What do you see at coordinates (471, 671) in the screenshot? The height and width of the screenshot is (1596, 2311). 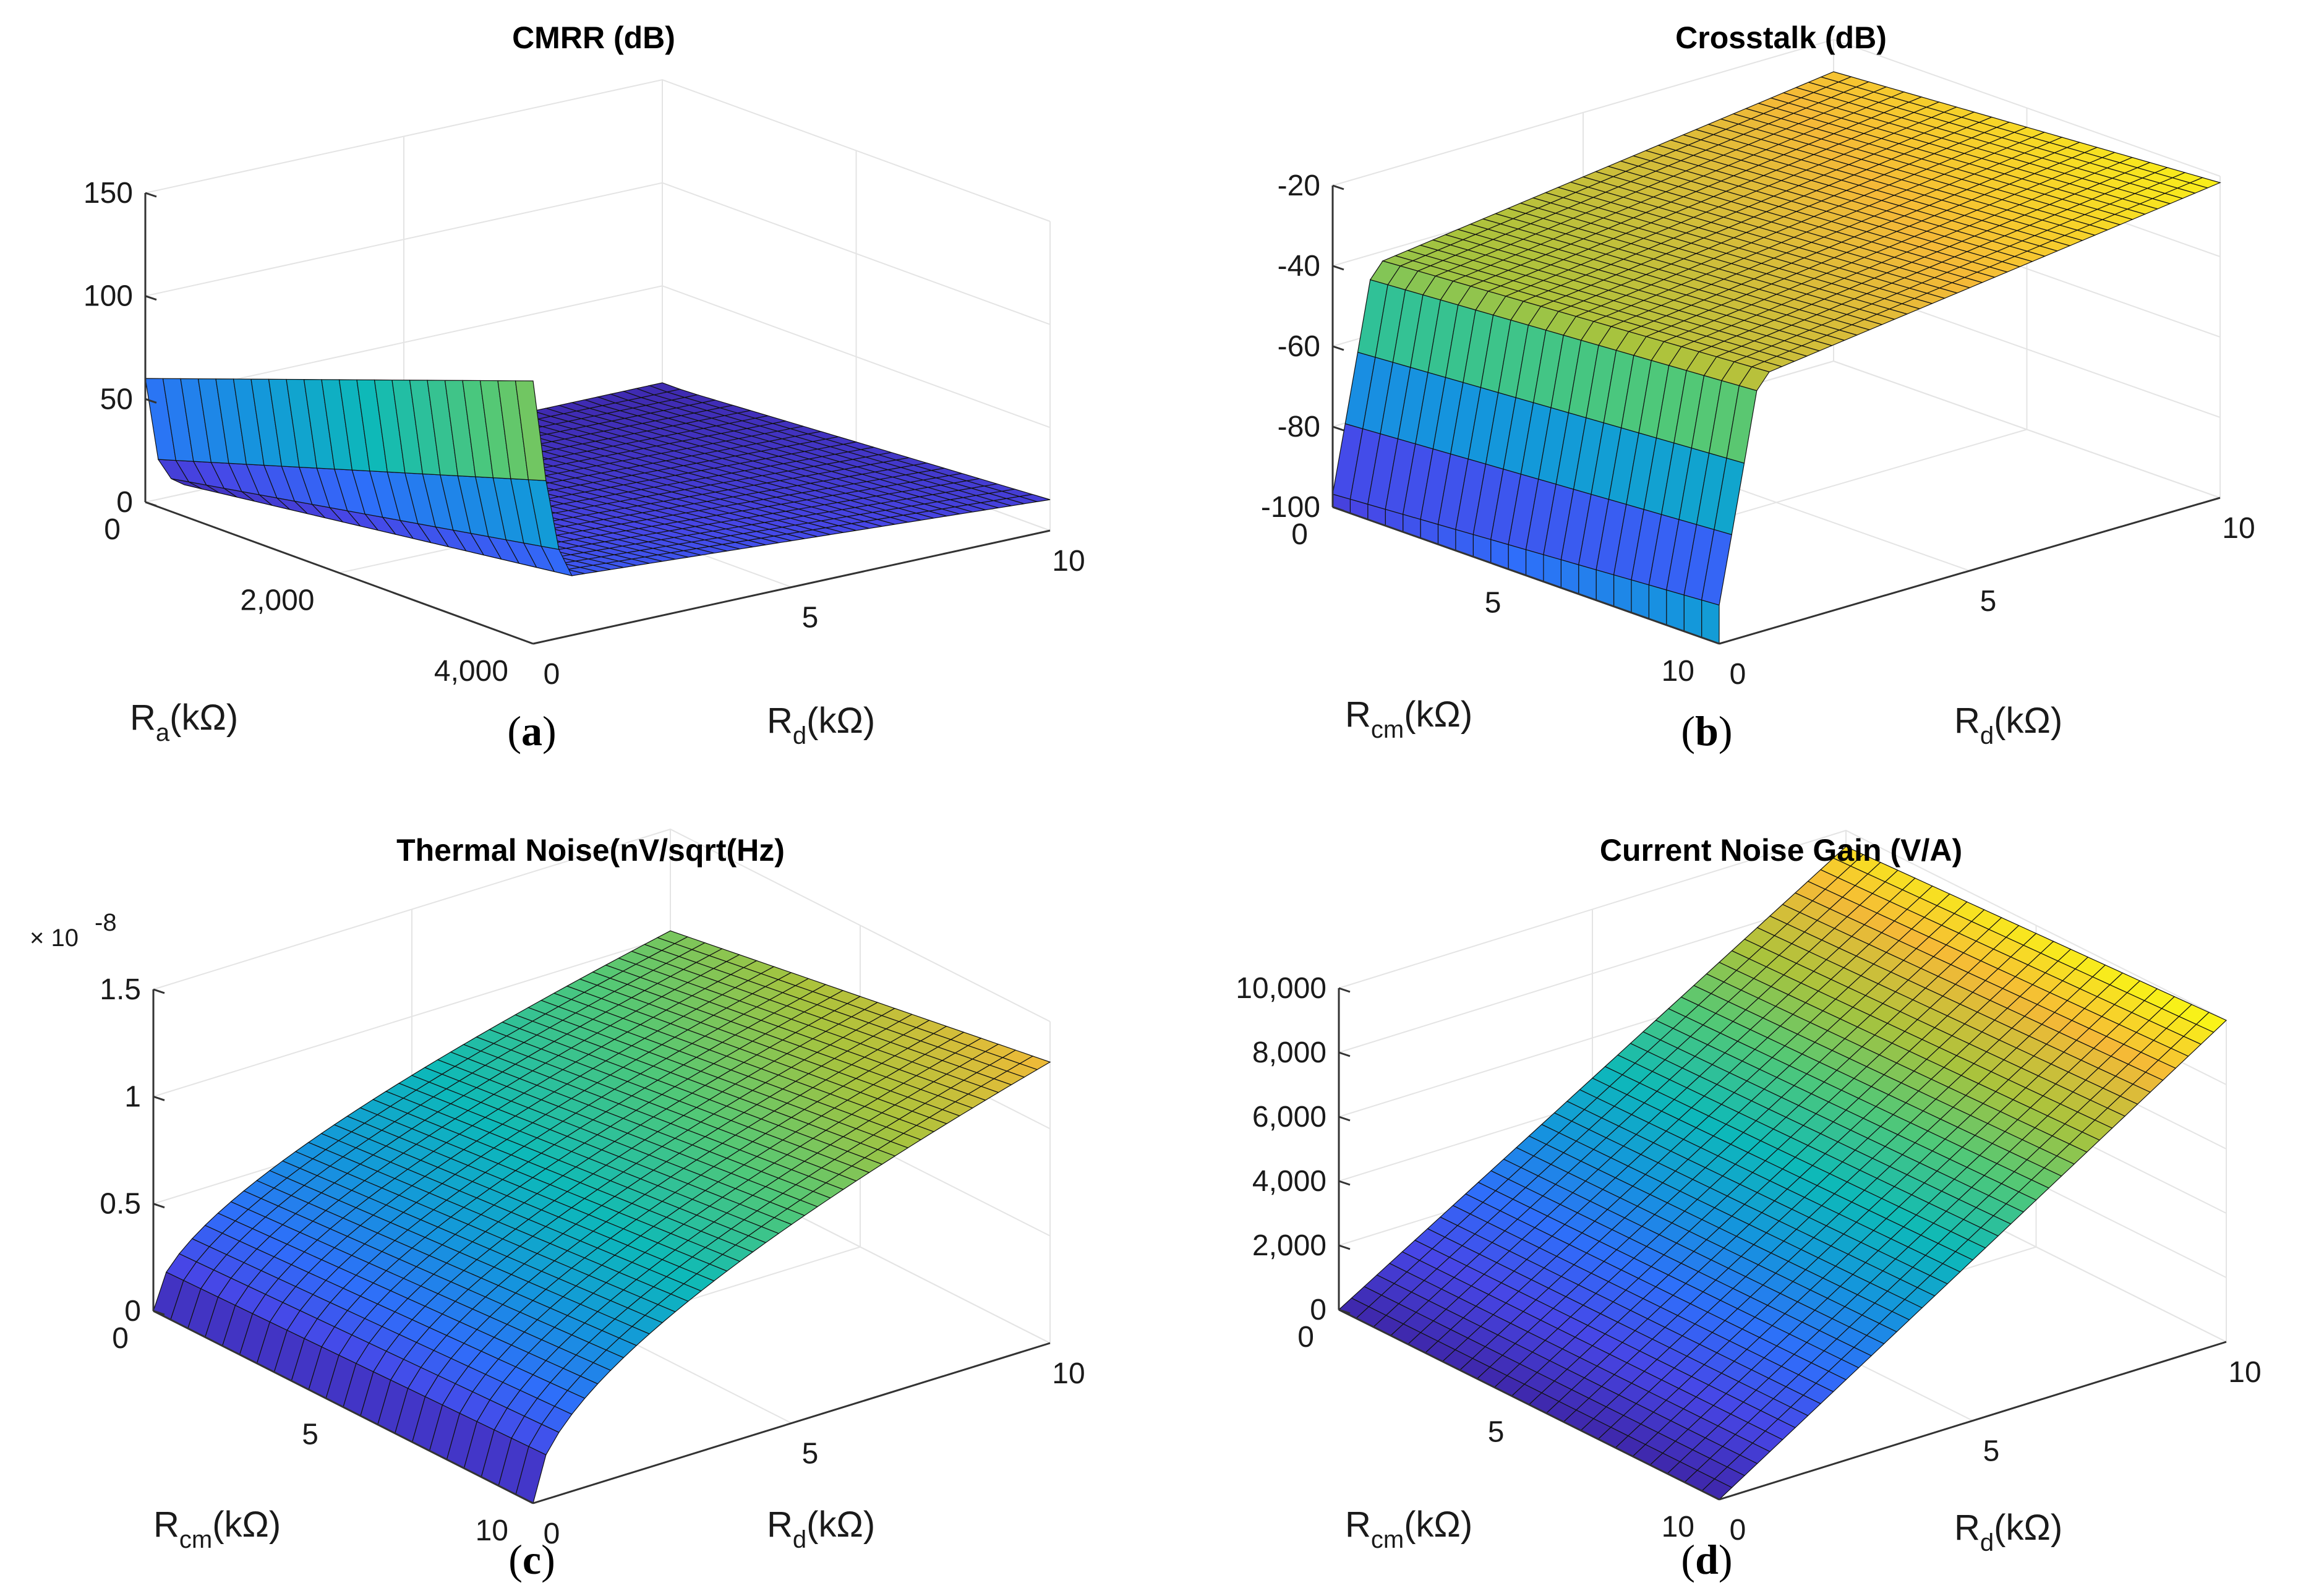 I see `x-tick-label: 4,000` at bounding box center [471, 671].